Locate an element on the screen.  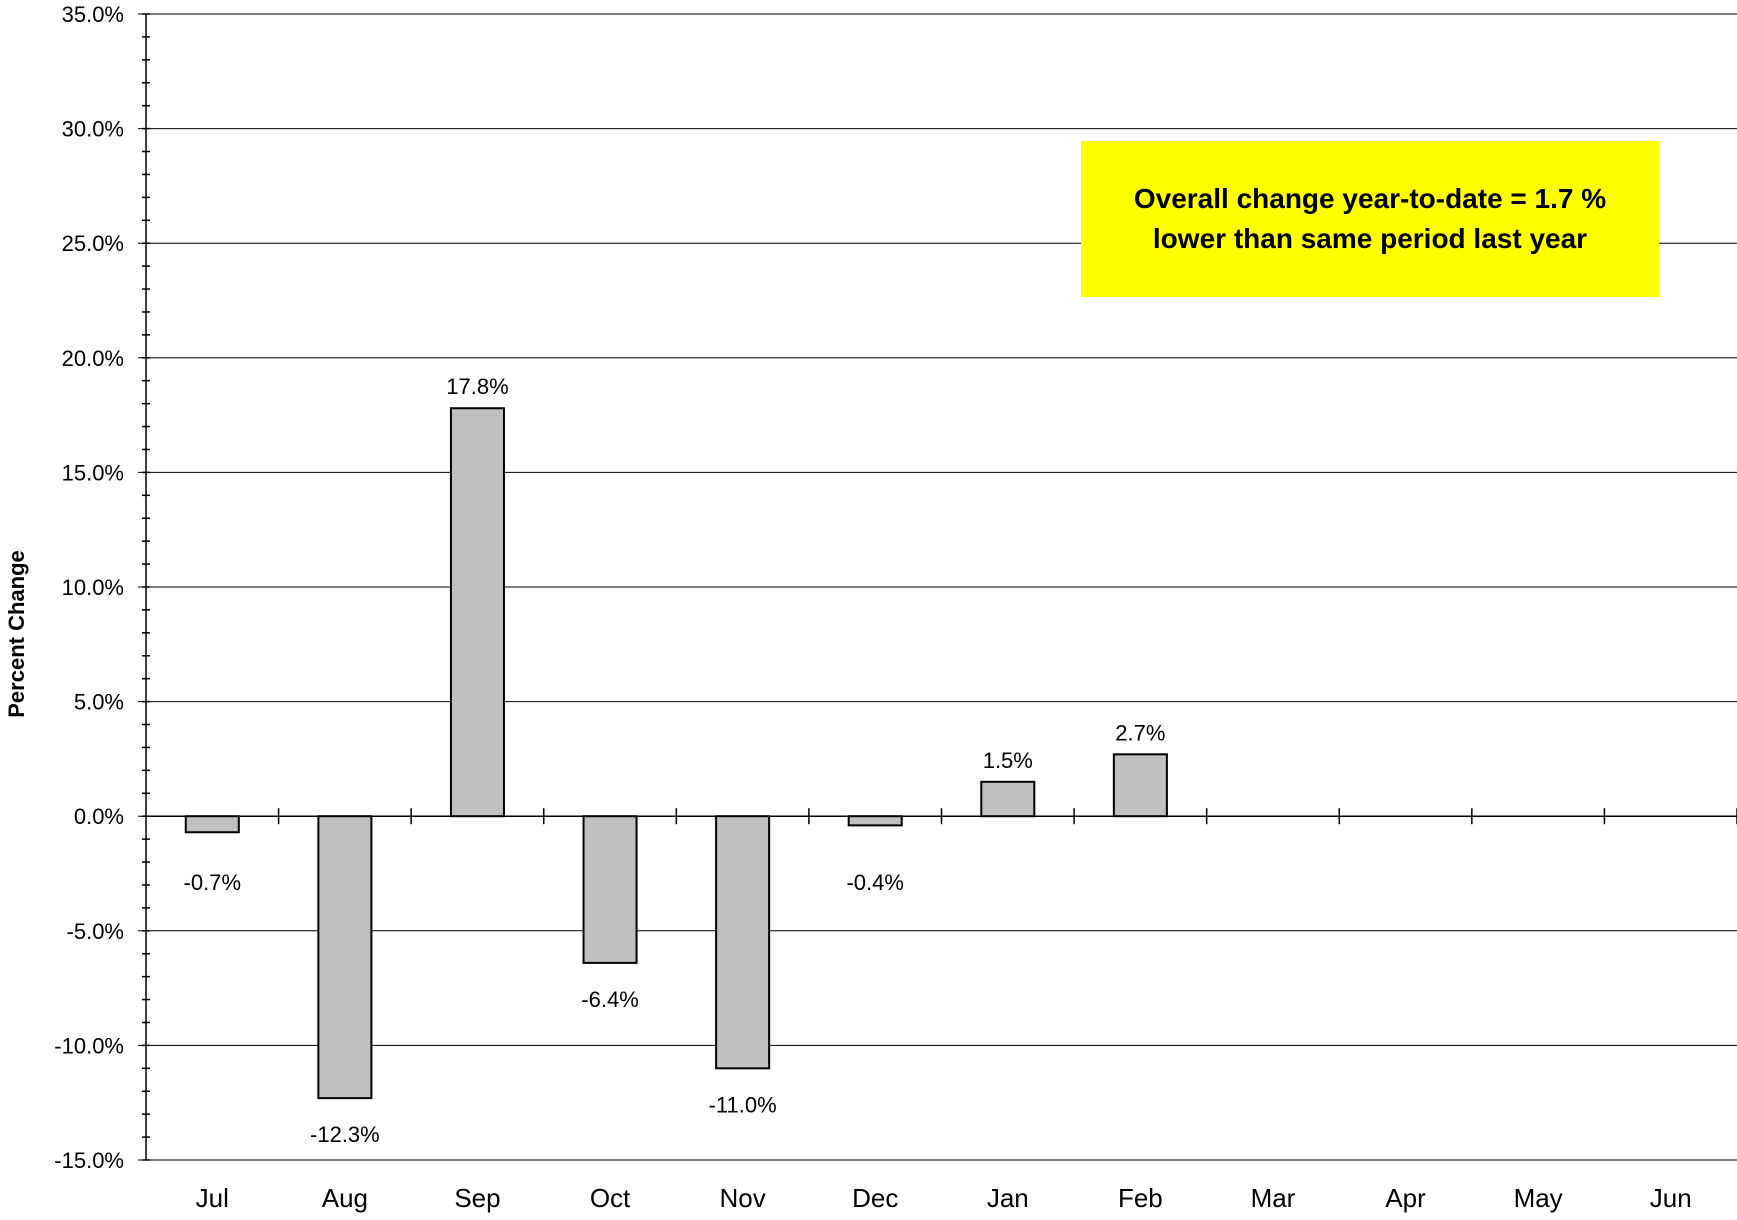
x-category-label: Dec is located at coordinates (875, 1198).